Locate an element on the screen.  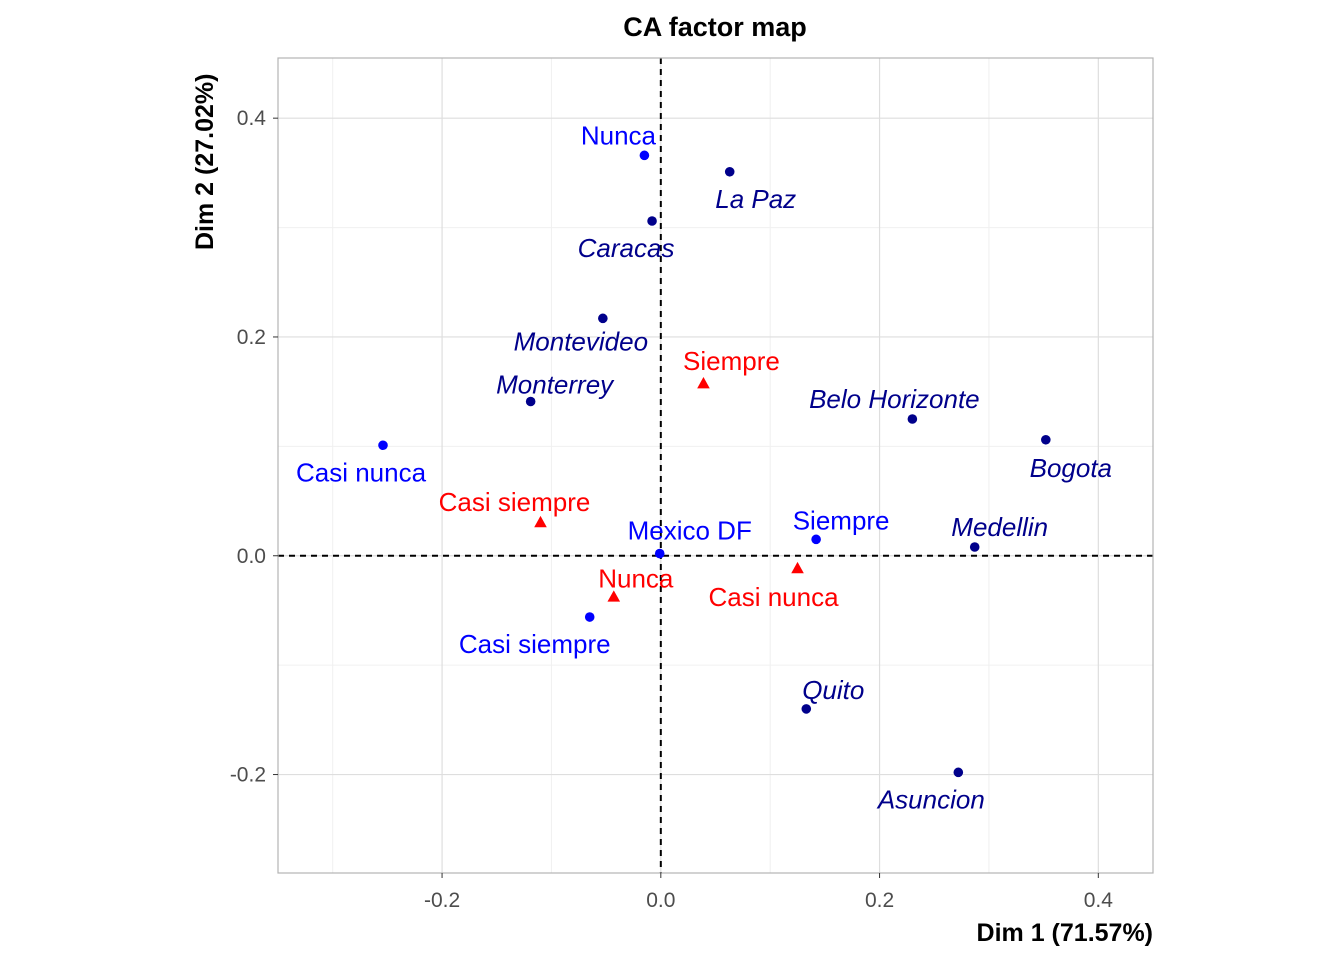
supp-casi-siempre-label: Casi siempre is located at coordinates (515, 502).